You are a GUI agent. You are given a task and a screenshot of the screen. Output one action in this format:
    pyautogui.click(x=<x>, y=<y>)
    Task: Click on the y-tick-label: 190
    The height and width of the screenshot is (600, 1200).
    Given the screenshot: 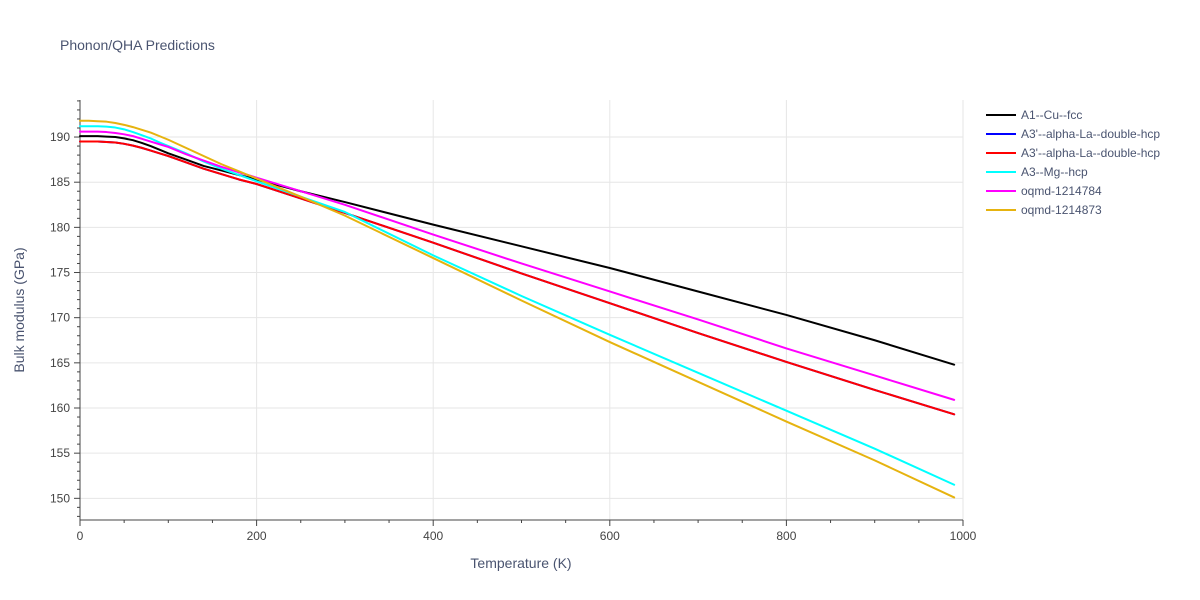 What is the action you would take?
    pyautogui.click(x=60, y=137)
    